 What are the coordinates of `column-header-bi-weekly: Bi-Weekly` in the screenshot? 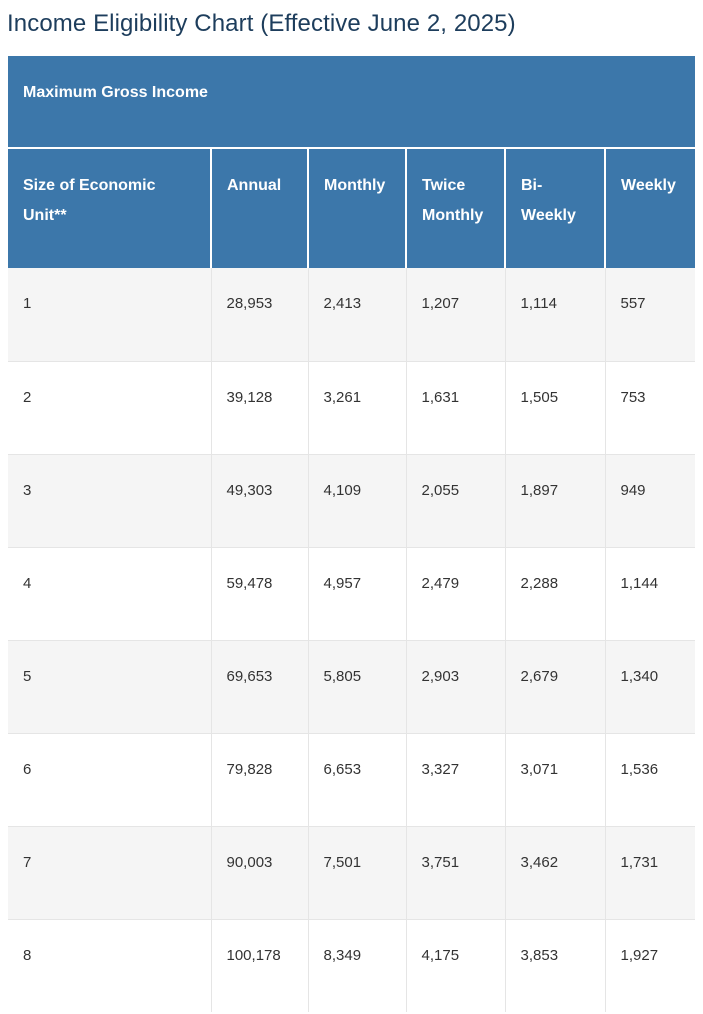 It's located at (555, 208).